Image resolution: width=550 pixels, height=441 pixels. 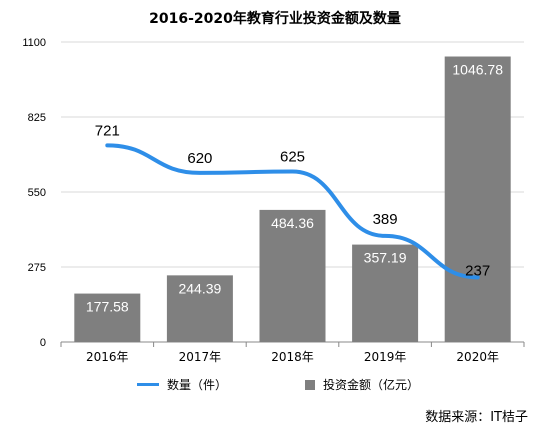 What do you see at coordinates (385, 357) in the screenshot?
I see `x-tick-label: 2019年` at bounding box center [385, 357].